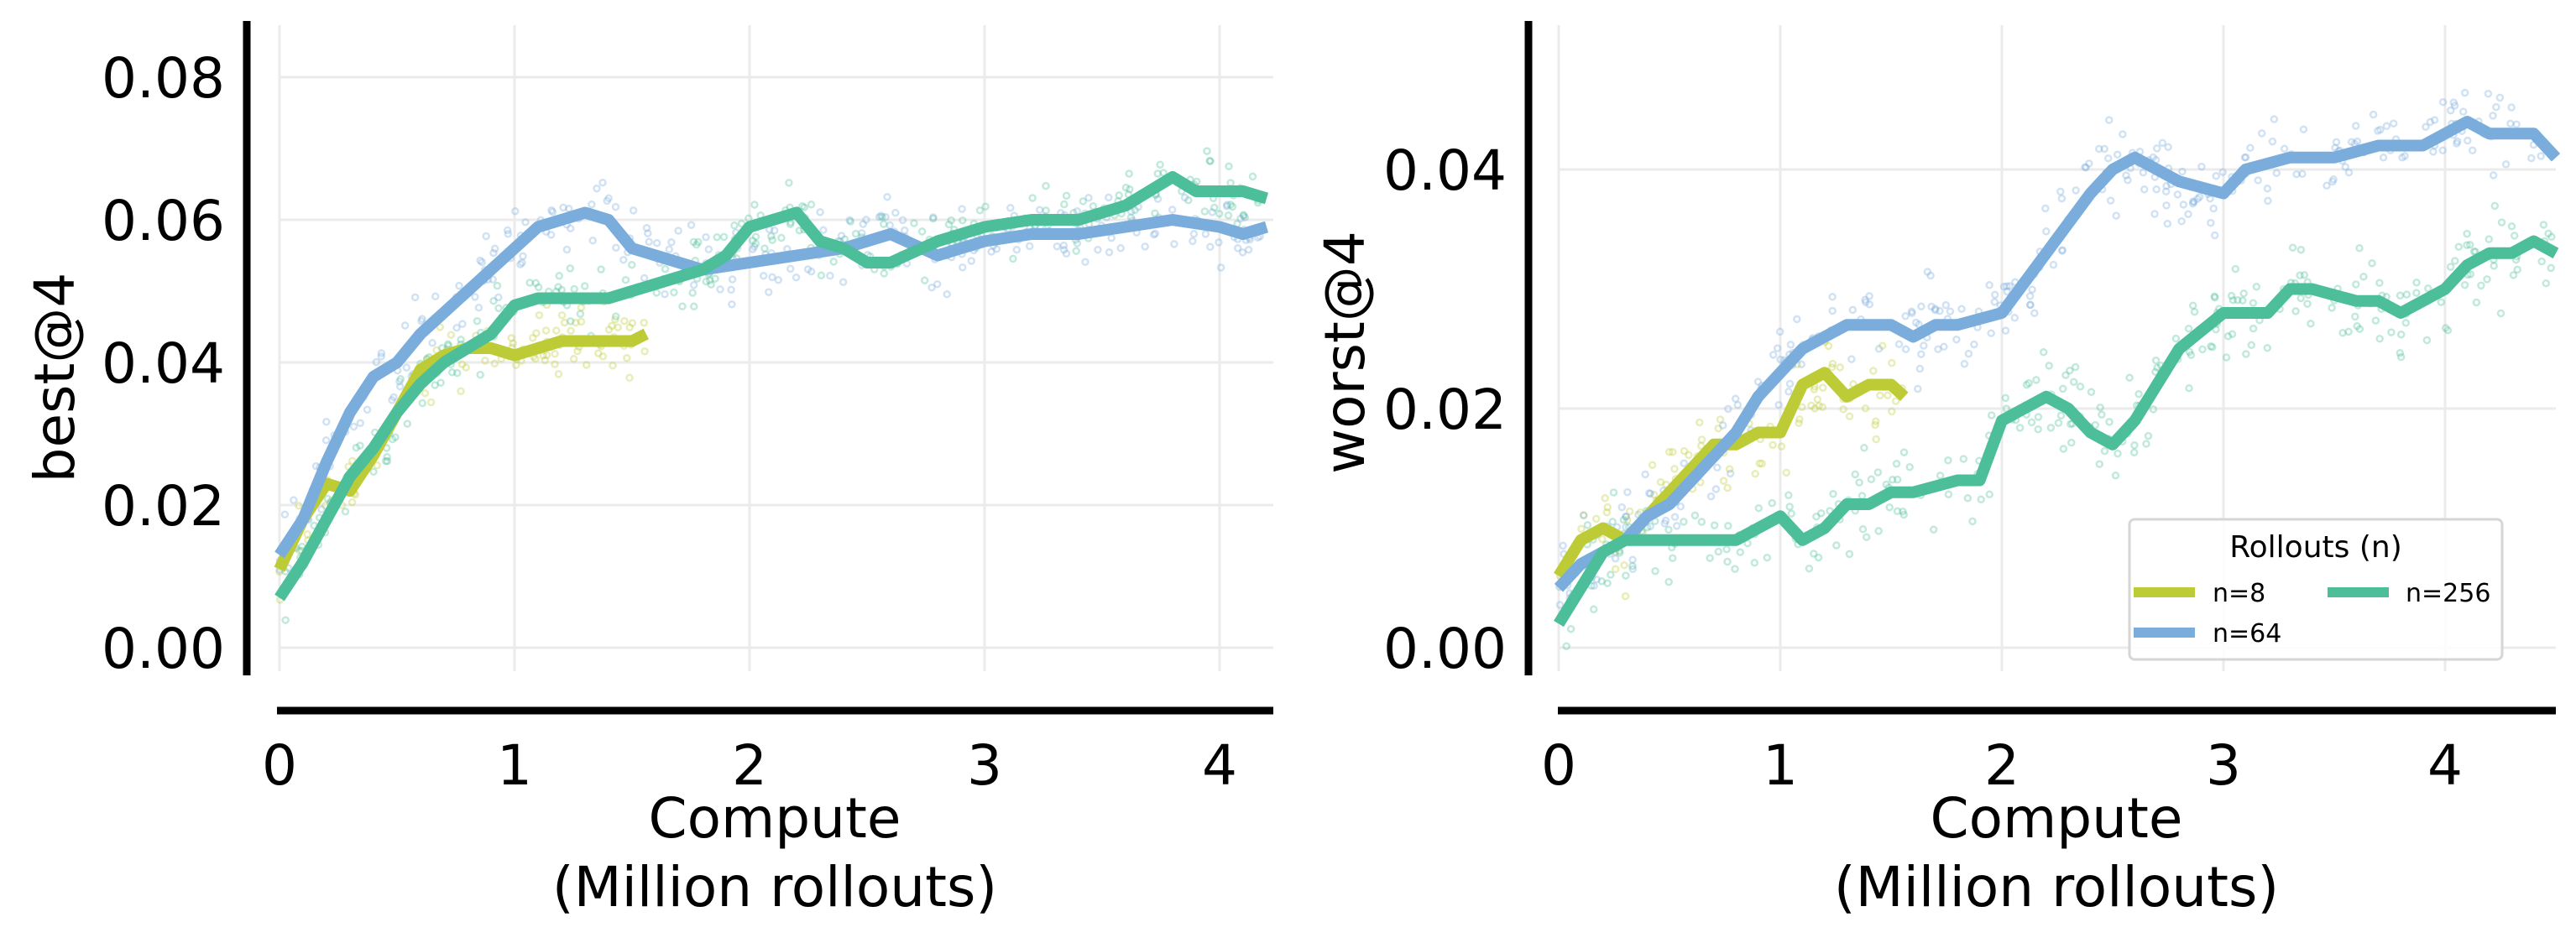 Image resolution: width=2576 pixels, height=943 pixels. Describe the element at coordinates (2002, 765) in the screenshot. I see `right-x-tick-labels: 0 1 2 3 4` at that location.